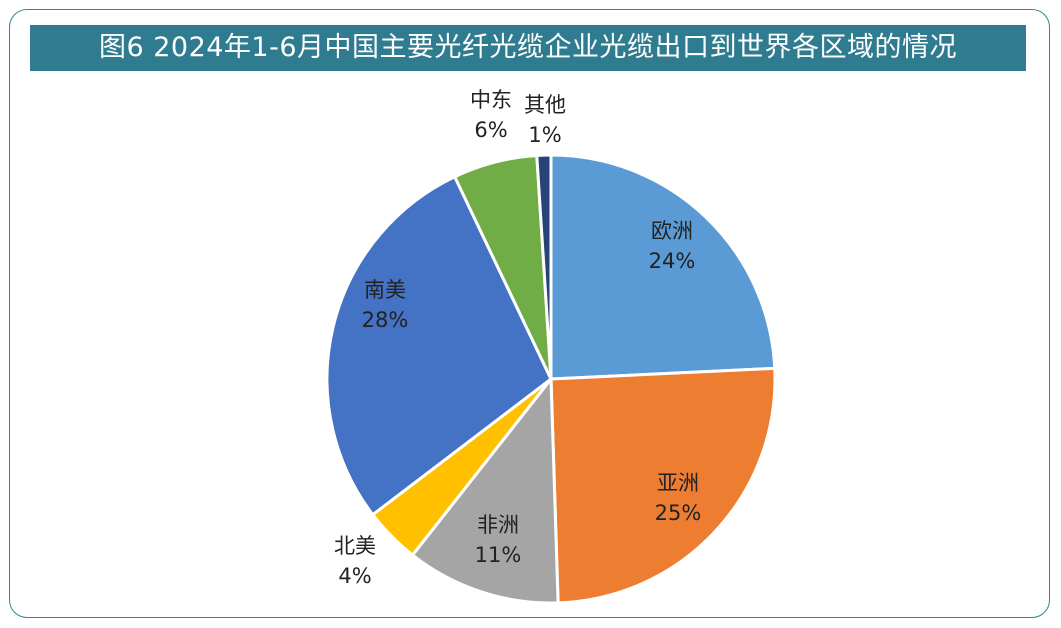  I want to click on slice-label-name-4: 南美, so click(385, 290).